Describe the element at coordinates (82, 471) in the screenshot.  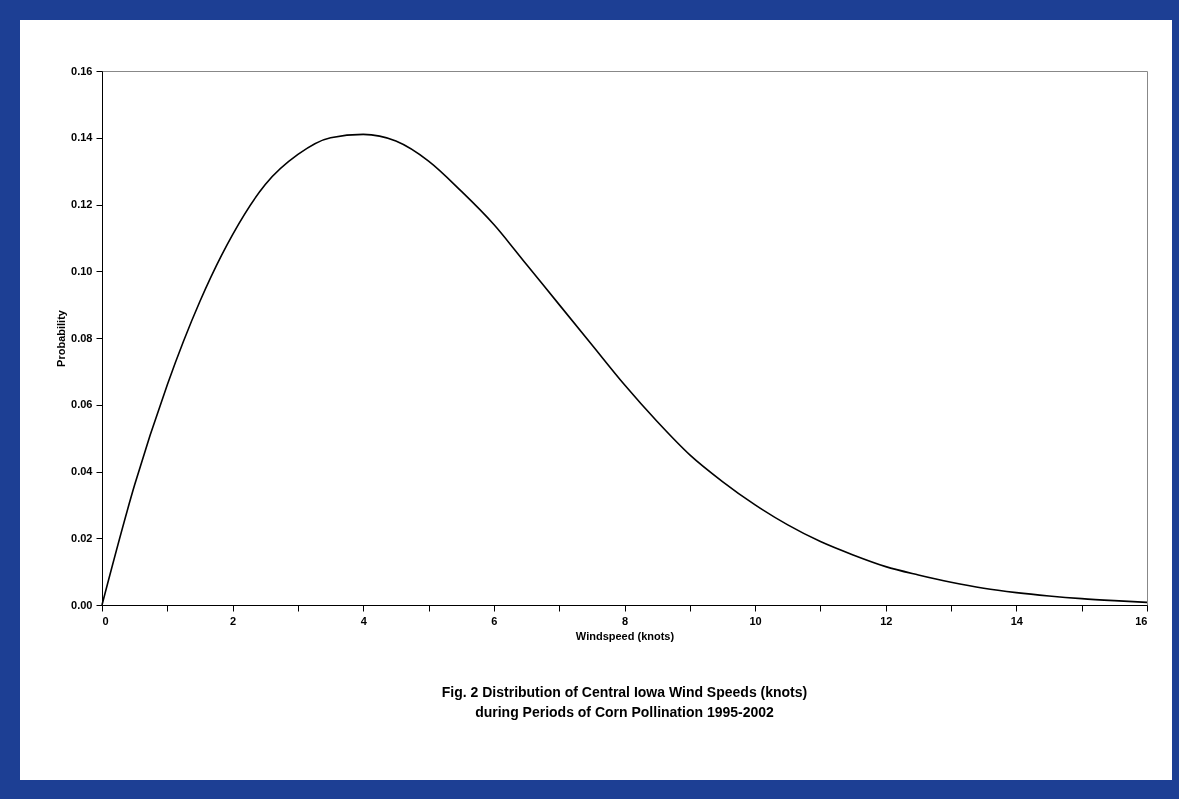
I see `y-tick-label: 0.04` at that location.